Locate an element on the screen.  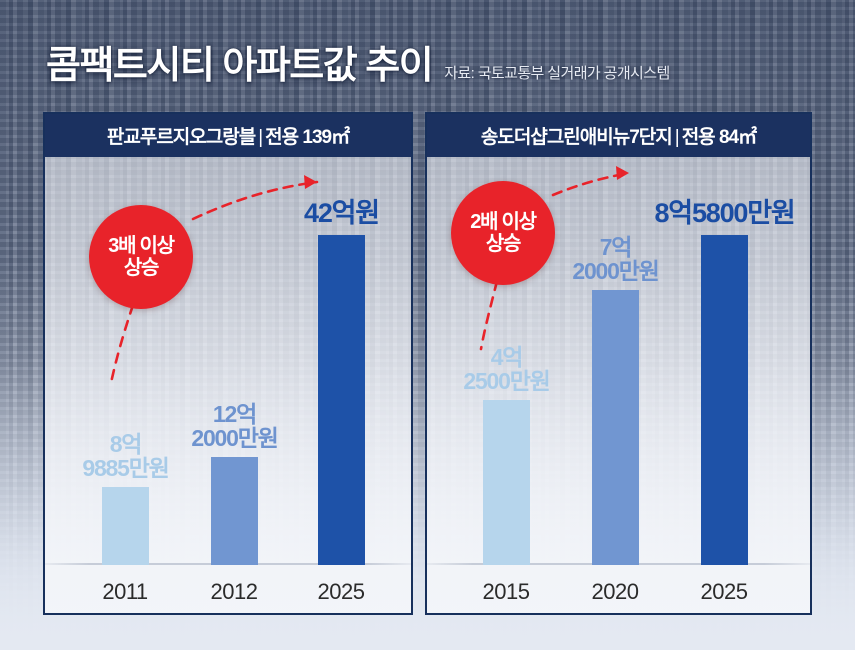
xlabel-2011: 2011 is located at coordinates (125, 591).